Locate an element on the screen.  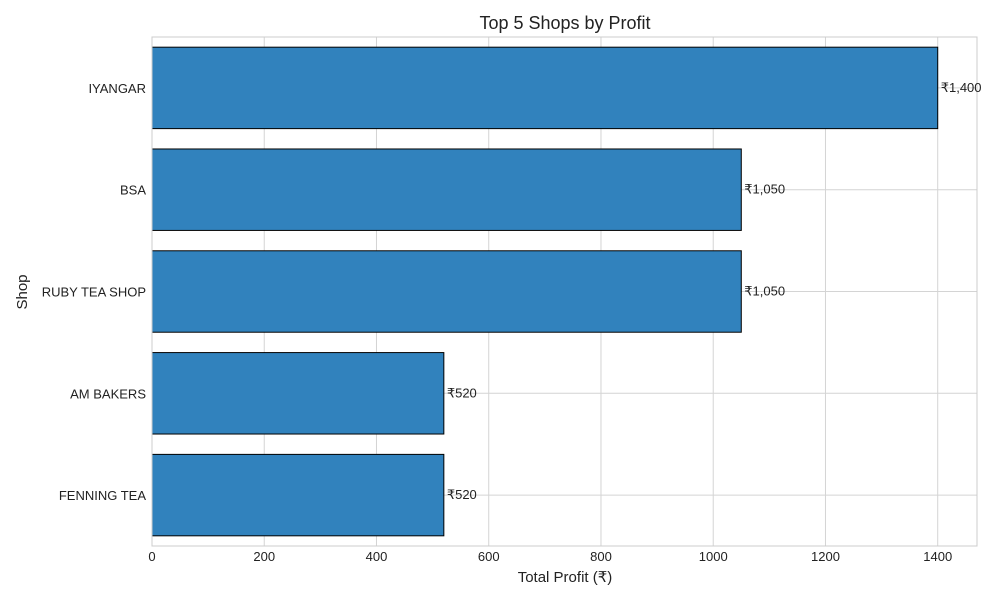
y-axis-label: Shop is located at coordinates (22, 291).